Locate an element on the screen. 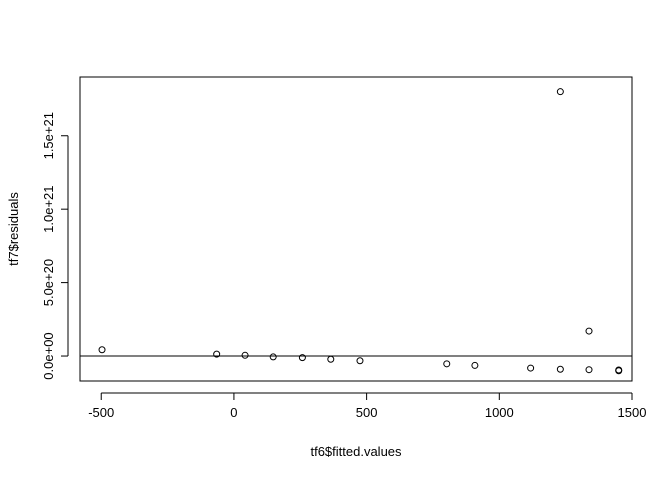 The image size is (672, 480). x-axis: -500 0 500 1000 1500 is located at coordinates (367, 406).